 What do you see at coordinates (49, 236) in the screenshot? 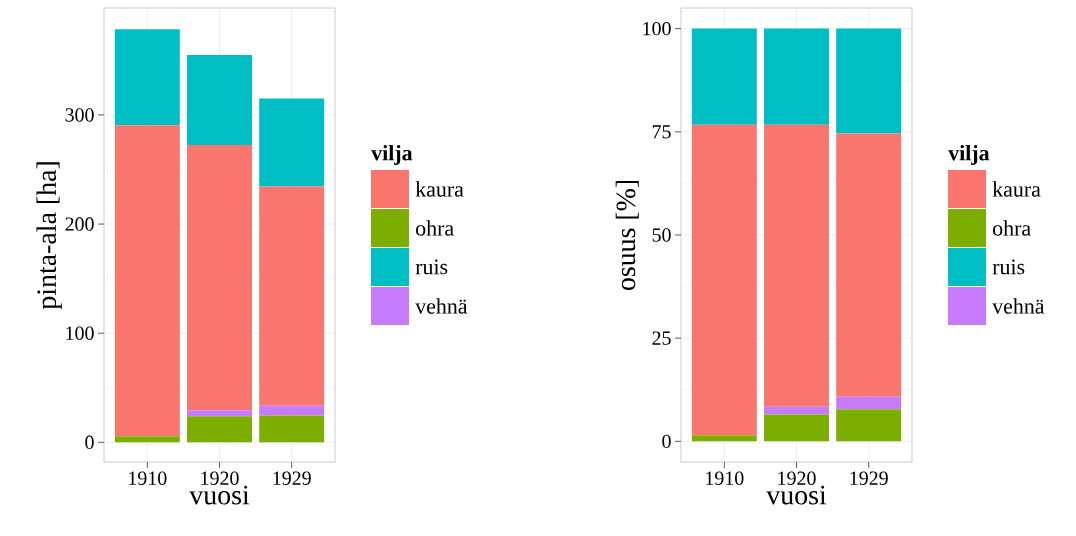
I see `y-axis-title: pinta-ala [ha]` at bounding box center [49, 236].